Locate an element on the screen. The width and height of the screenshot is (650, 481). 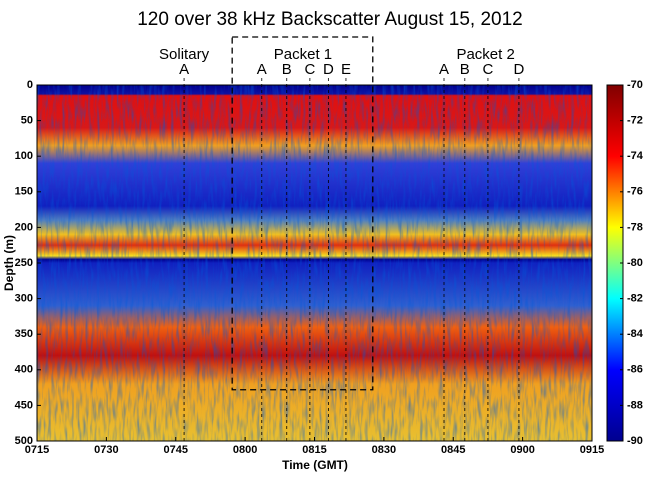
x-tick-label: 0815 is located at coordinates (314, 450).